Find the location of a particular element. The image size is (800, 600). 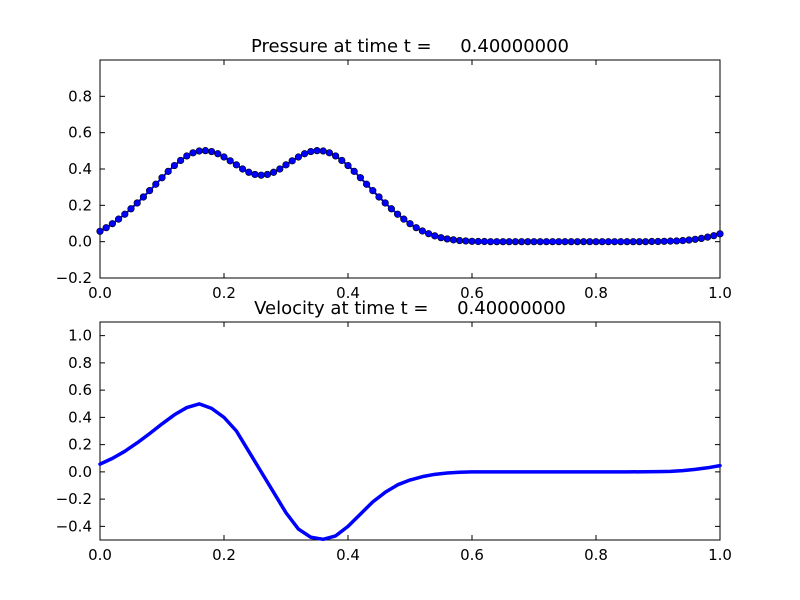

pressure-x-tick-label: 0.6 is located at coordinates (472, 293).